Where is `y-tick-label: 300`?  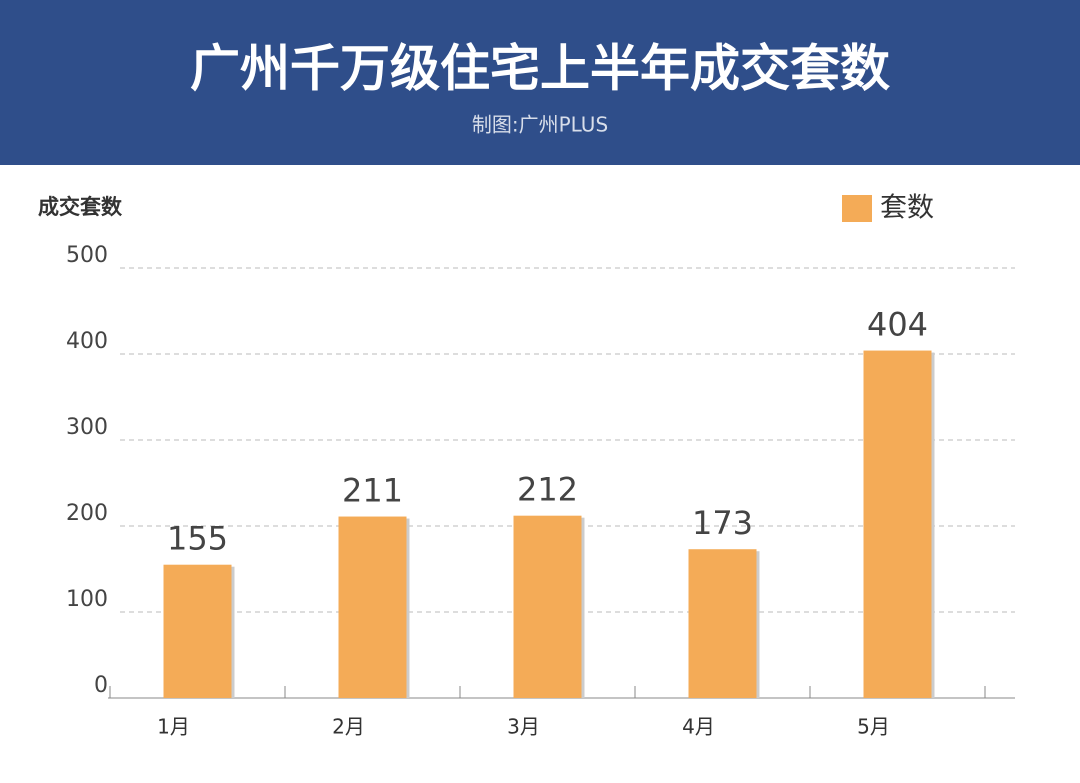
y-tick-label: 300 is located at coordinates (87, 427).